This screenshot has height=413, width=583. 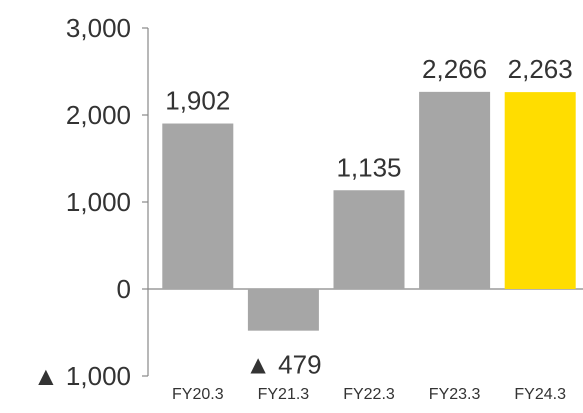 I want to click on x-tick-label-FY21.3: FY21.3, so click(x=284, y=394).